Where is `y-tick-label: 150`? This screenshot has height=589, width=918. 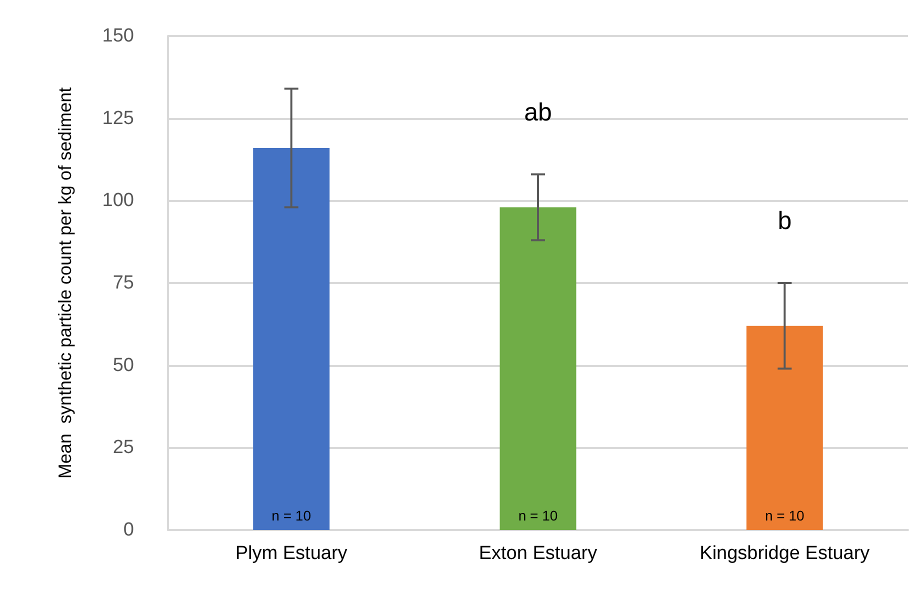 y-tick-label: 150 is located at coordinates (118, 36).